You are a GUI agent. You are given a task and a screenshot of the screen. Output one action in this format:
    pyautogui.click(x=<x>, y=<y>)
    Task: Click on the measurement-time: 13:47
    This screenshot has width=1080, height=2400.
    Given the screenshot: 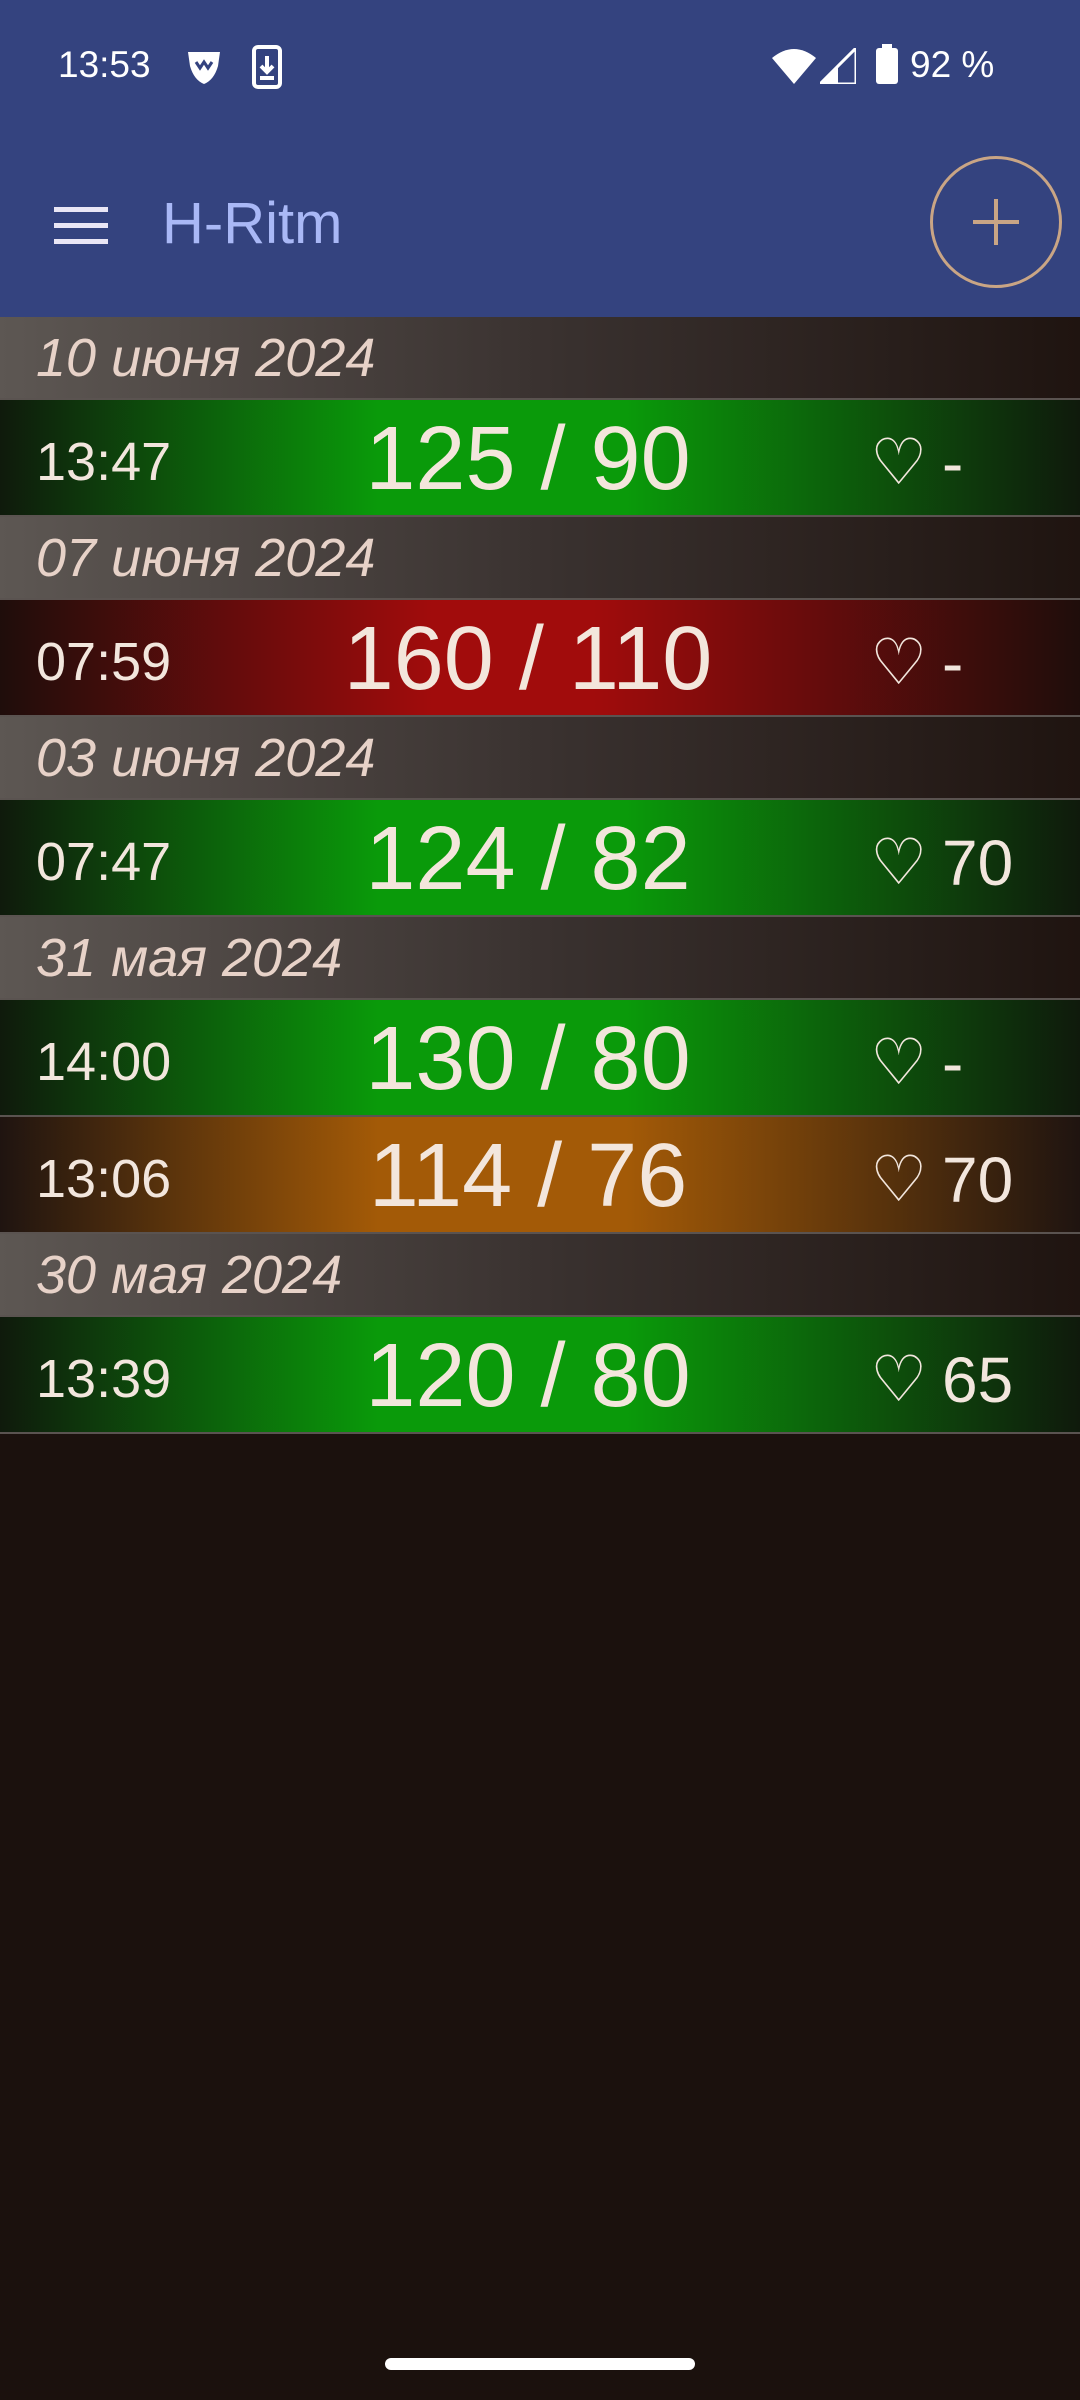 What is the action you would take?
    pyautogui.click(x=104, y=462)
    